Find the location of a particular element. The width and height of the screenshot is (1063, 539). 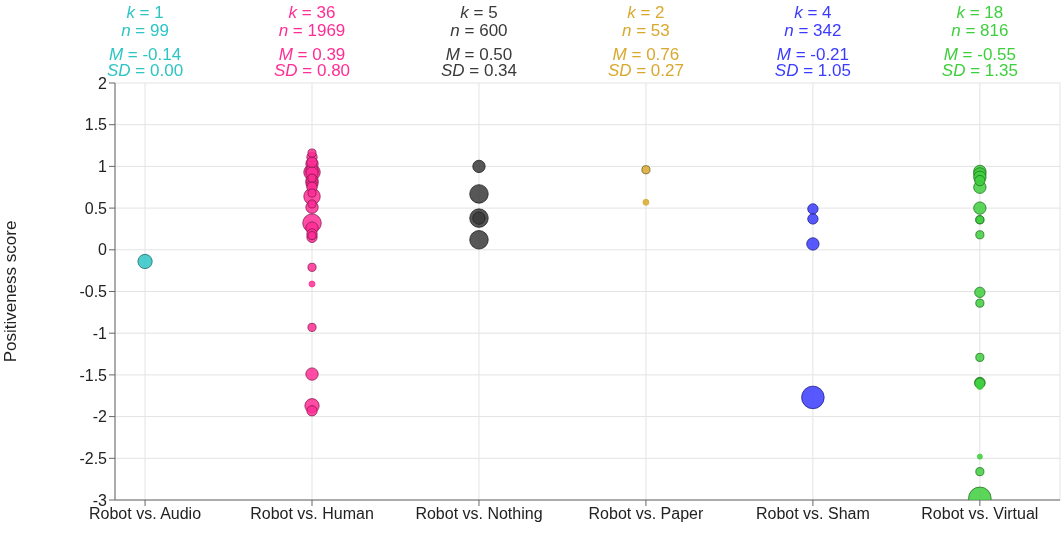

y-tick-label: 0 is located at coordinates (103, 250).